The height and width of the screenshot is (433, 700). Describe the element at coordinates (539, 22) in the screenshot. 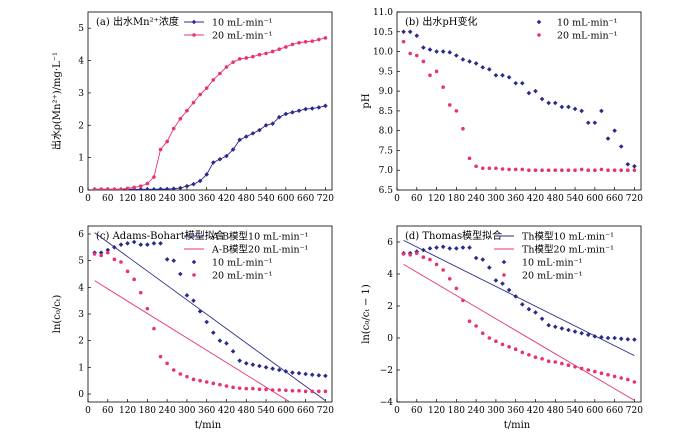

I see `legend-marker` at that location.